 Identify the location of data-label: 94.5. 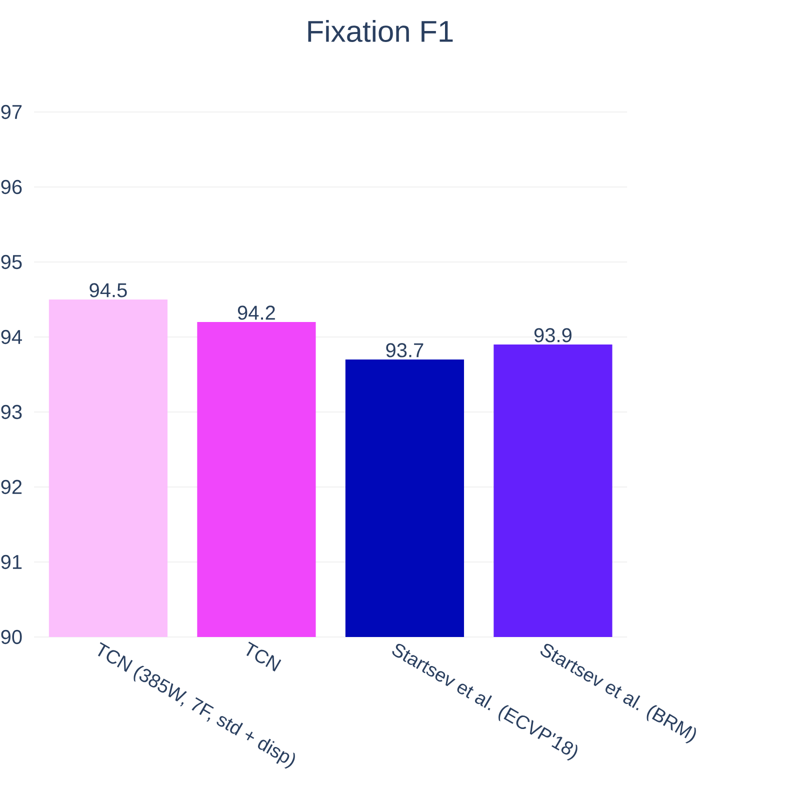
(108, 290).